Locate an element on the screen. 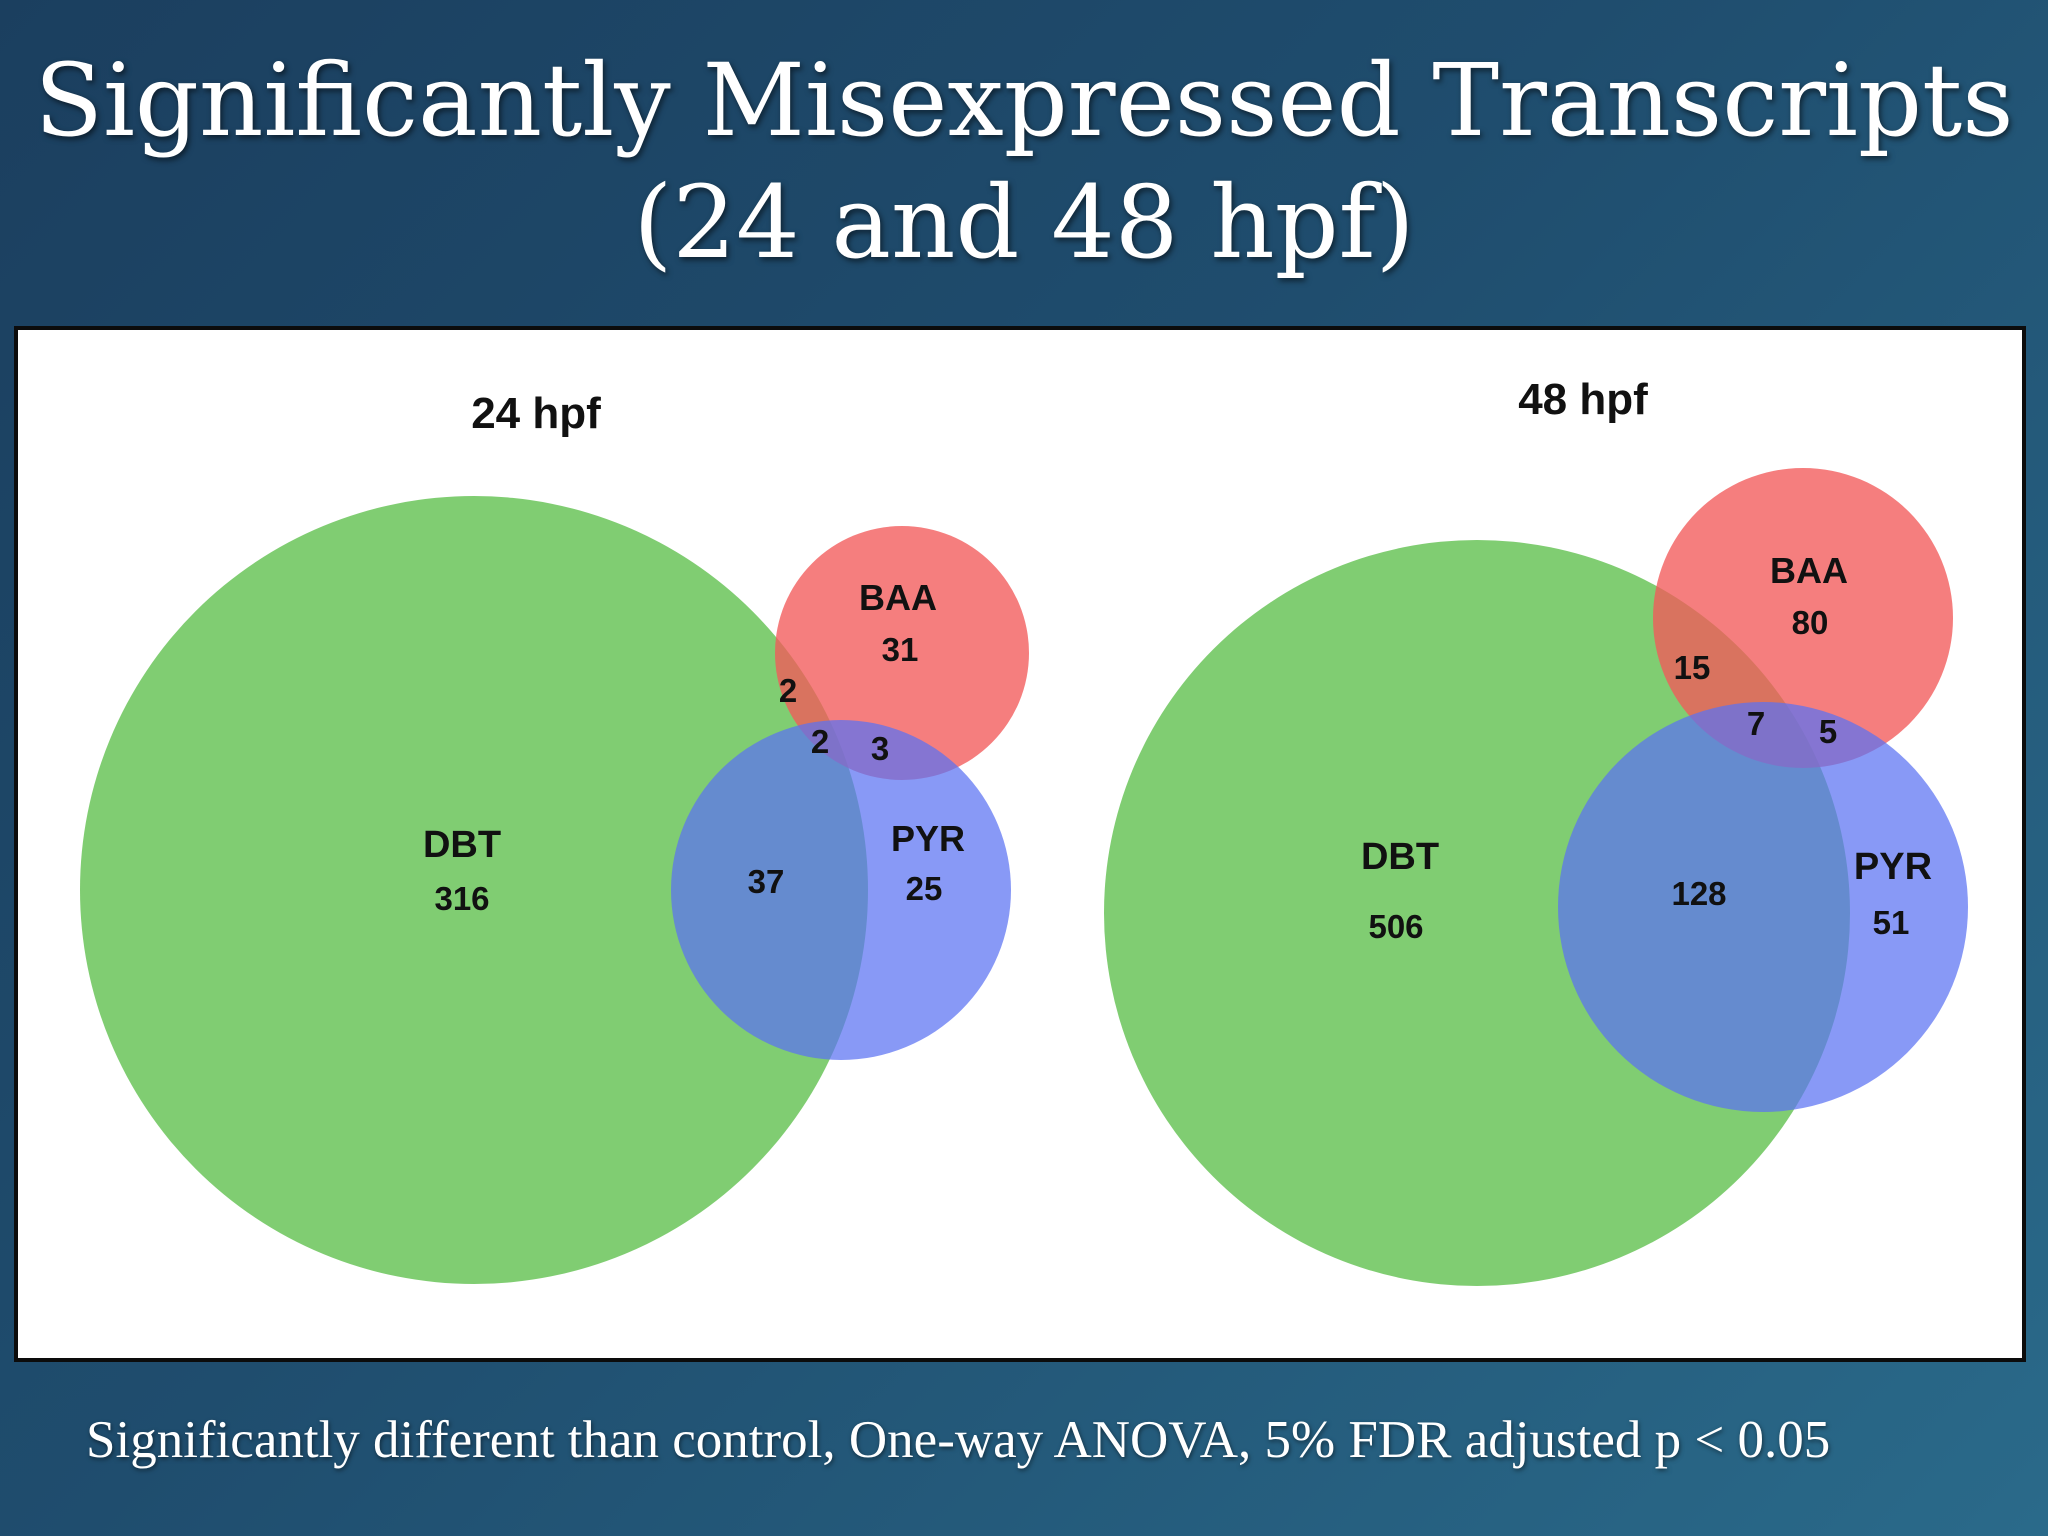 This screenshot has height=1536, width=2048. venn-48hpf-title: 48 hpf is located at coordinates (1583, 399).